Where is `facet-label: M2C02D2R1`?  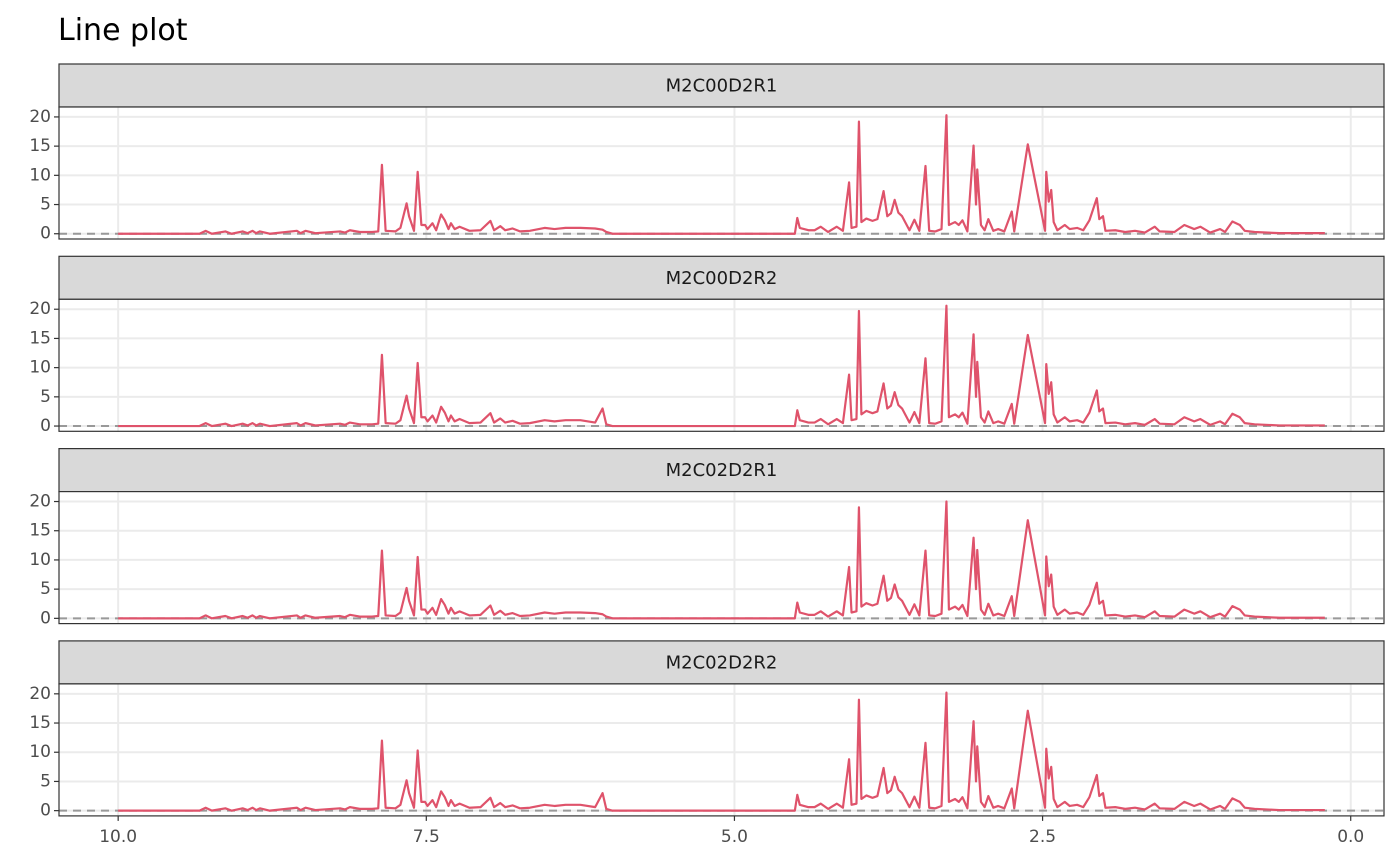 facet-label: M2C02D2R1 is located at coordinates (722, 470).